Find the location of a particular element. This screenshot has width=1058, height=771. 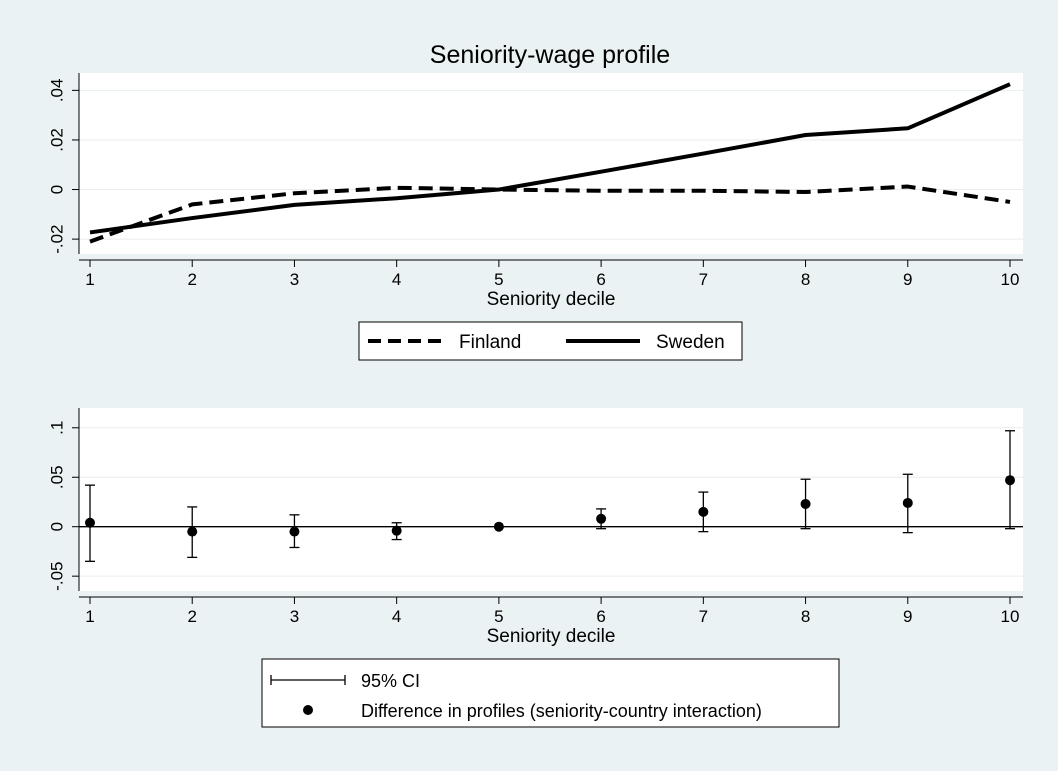

legend-label-ci: 95% CI is located at coordinates (390, 681).